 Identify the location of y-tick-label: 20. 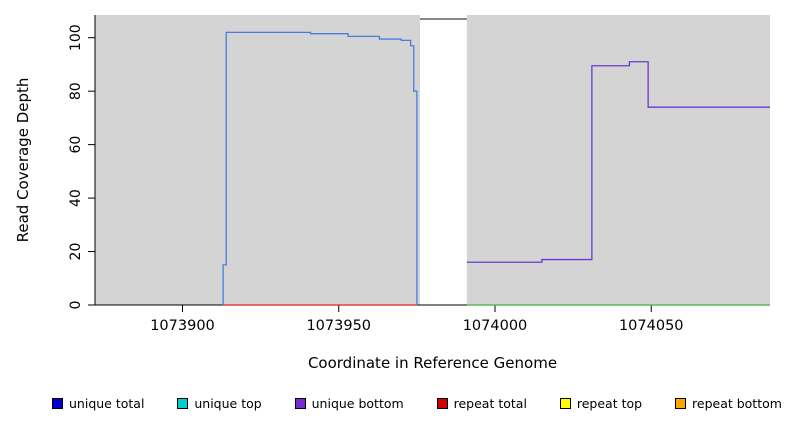
(76, 252).